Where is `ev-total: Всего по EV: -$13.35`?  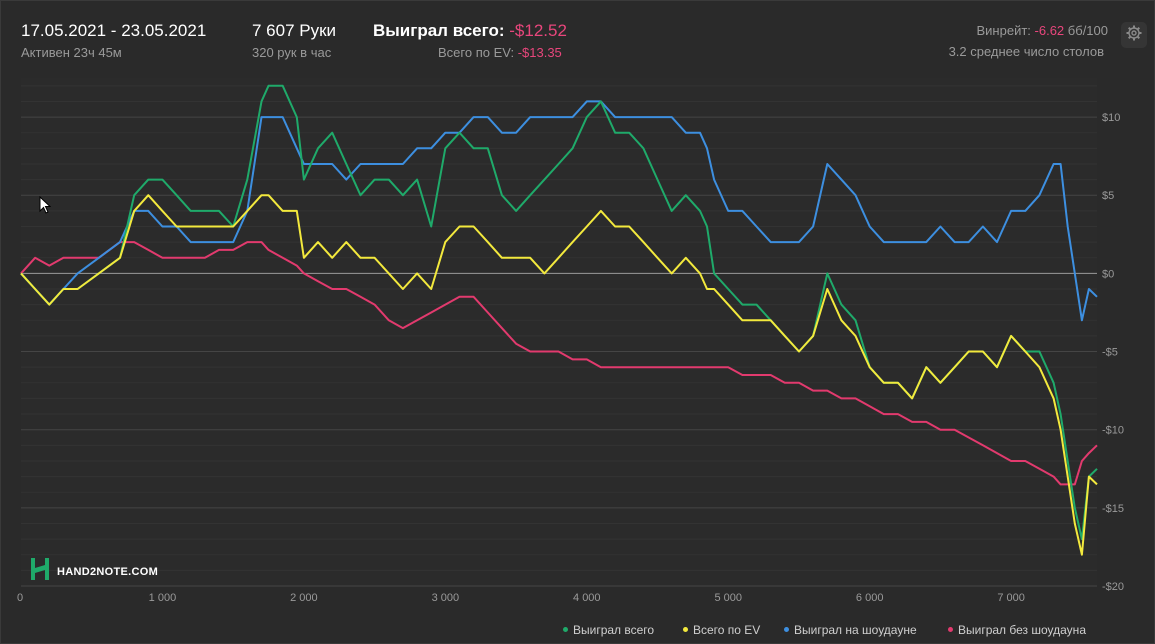
ev-total: Всего по EV: -$13.35 is located at coordinates (500, 52).